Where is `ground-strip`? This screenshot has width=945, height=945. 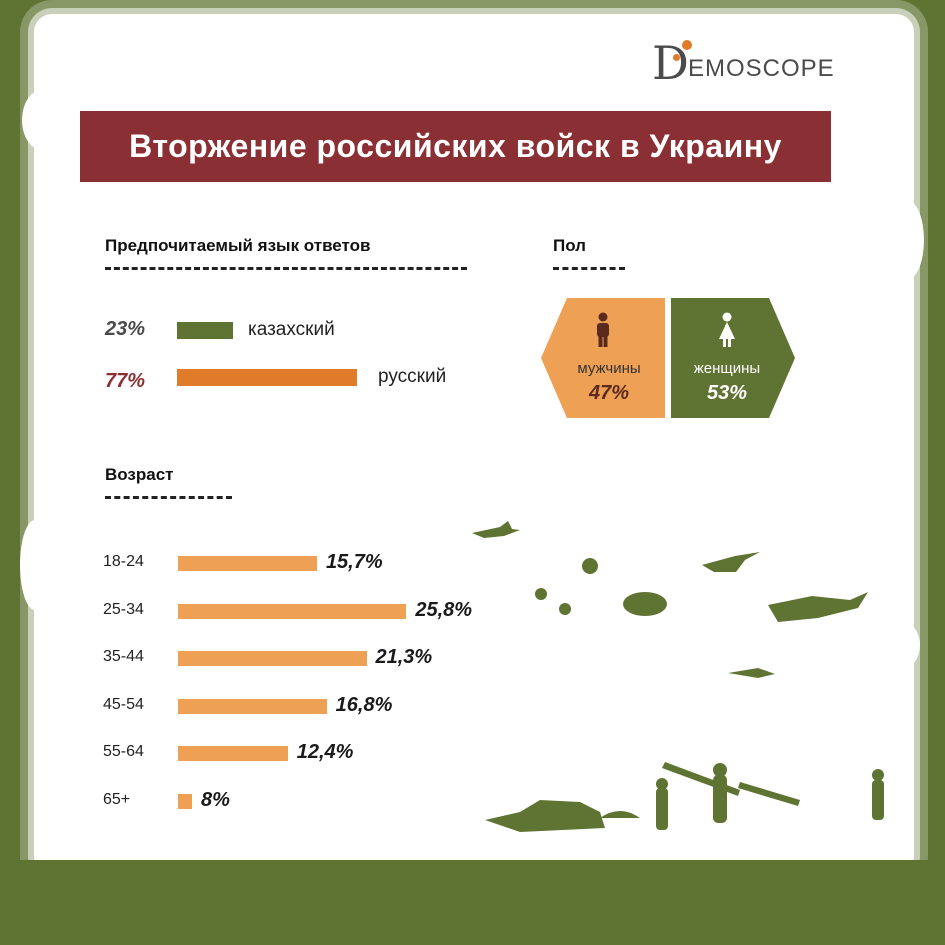
ground-strip is located at coordinates (472, 902).